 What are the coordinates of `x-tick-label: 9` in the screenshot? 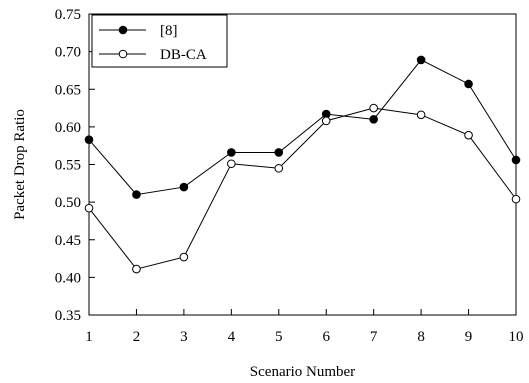 It's located at (469, 337).